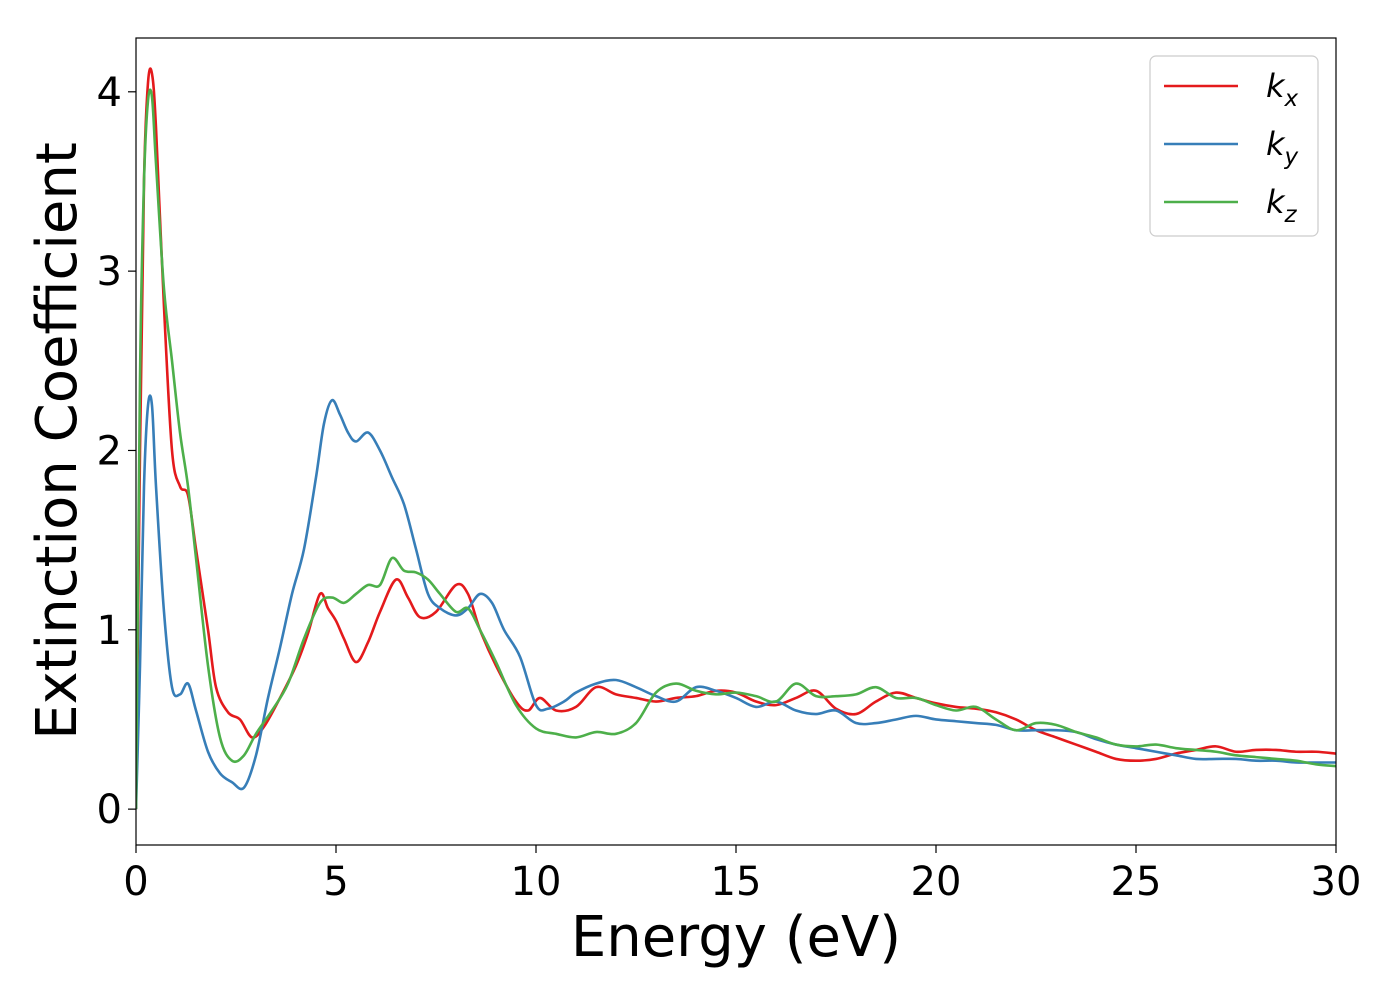  I want to click on x-tick-label: 0, so click(135, 882).